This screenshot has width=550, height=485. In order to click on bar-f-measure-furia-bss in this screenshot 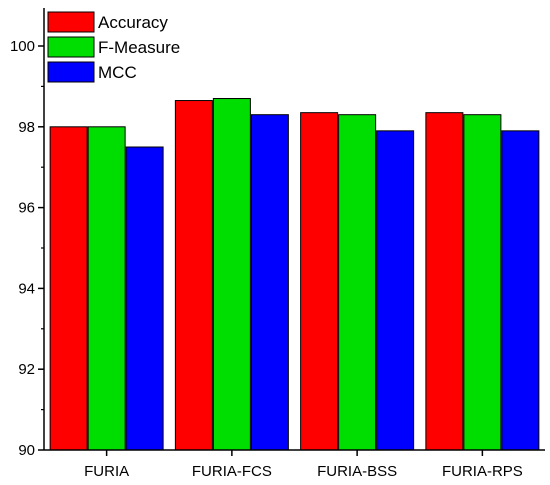, I will do `click(357, 282)`.